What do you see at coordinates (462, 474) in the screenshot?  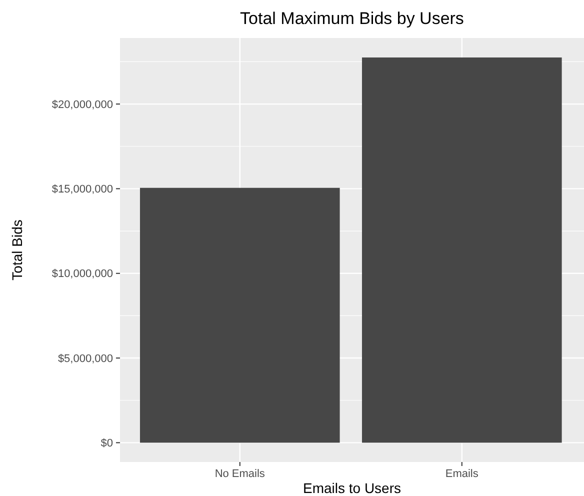 I see `x-tick-label: Emails` at bounding box center [462, 474].